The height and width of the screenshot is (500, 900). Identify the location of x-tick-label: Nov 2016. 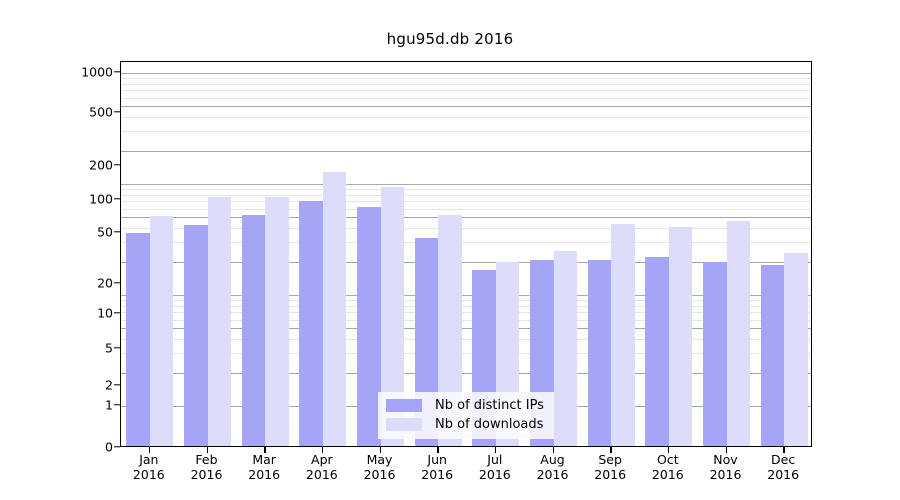
(726, 467).